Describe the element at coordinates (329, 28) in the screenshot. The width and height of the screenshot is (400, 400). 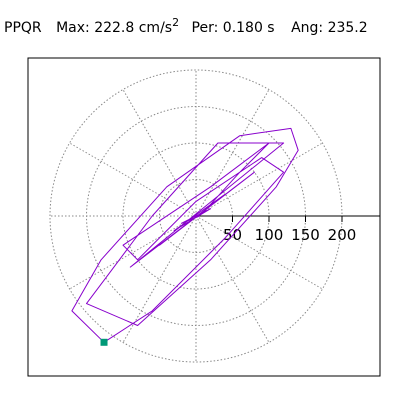
I see `angle: Ang: 235.2` at that location.